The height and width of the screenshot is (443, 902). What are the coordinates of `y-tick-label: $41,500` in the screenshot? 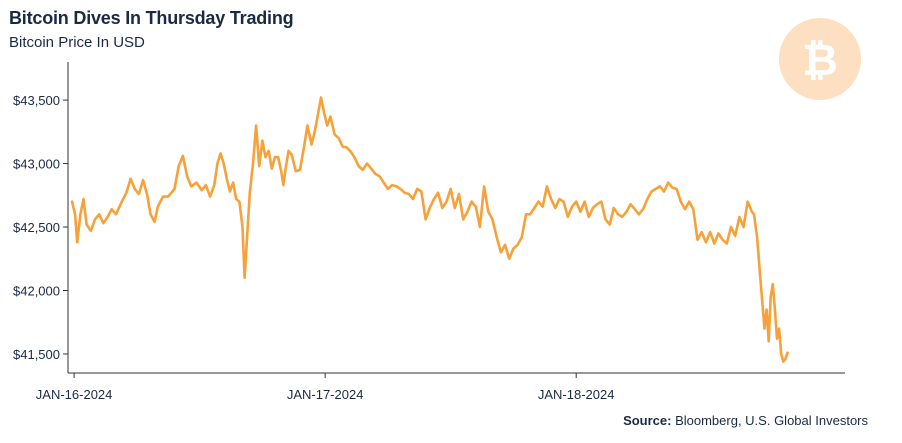 It's located at (36, 354).